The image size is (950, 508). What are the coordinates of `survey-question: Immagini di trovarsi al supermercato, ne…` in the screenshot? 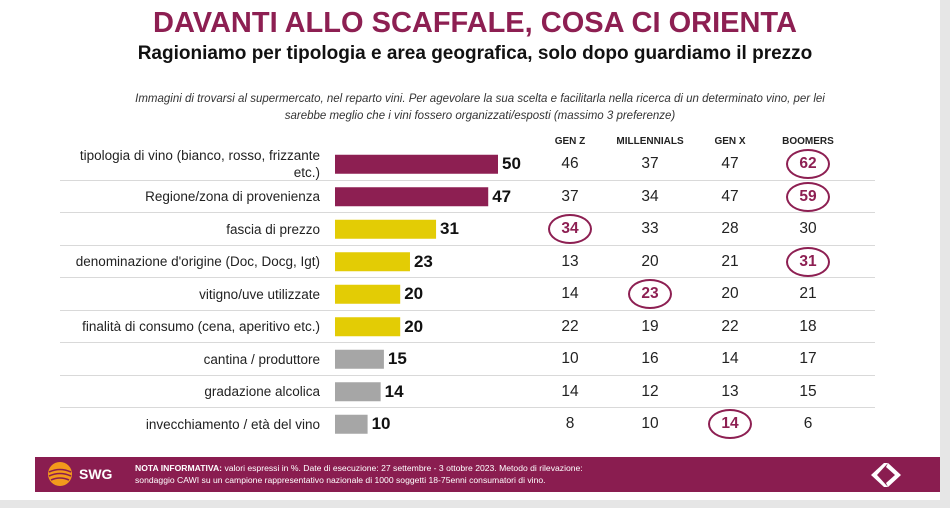 It's located at (480, 107).